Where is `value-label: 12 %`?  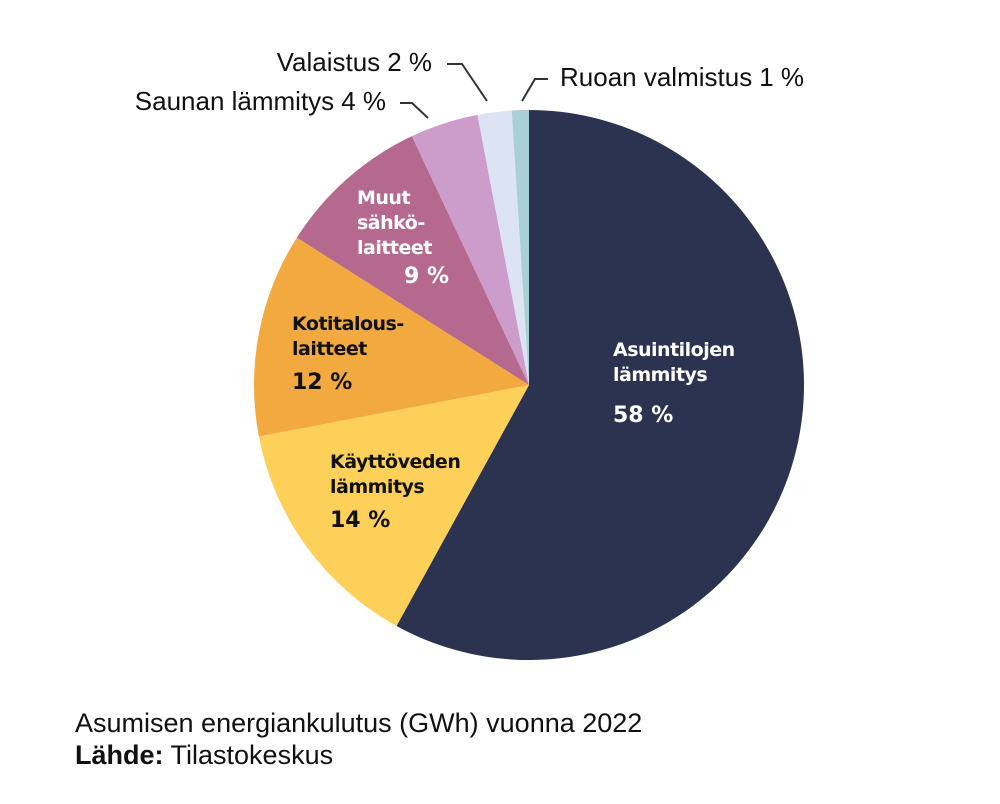 value-label: 12 % is located at coordinates (322, 382).